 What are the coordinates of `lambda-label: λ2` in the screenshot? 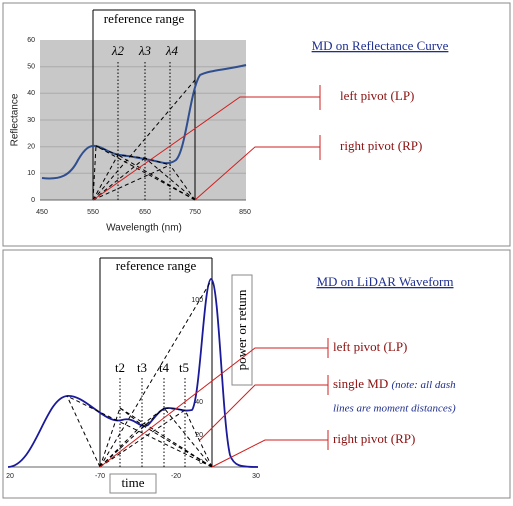 It's located at (118, 50).